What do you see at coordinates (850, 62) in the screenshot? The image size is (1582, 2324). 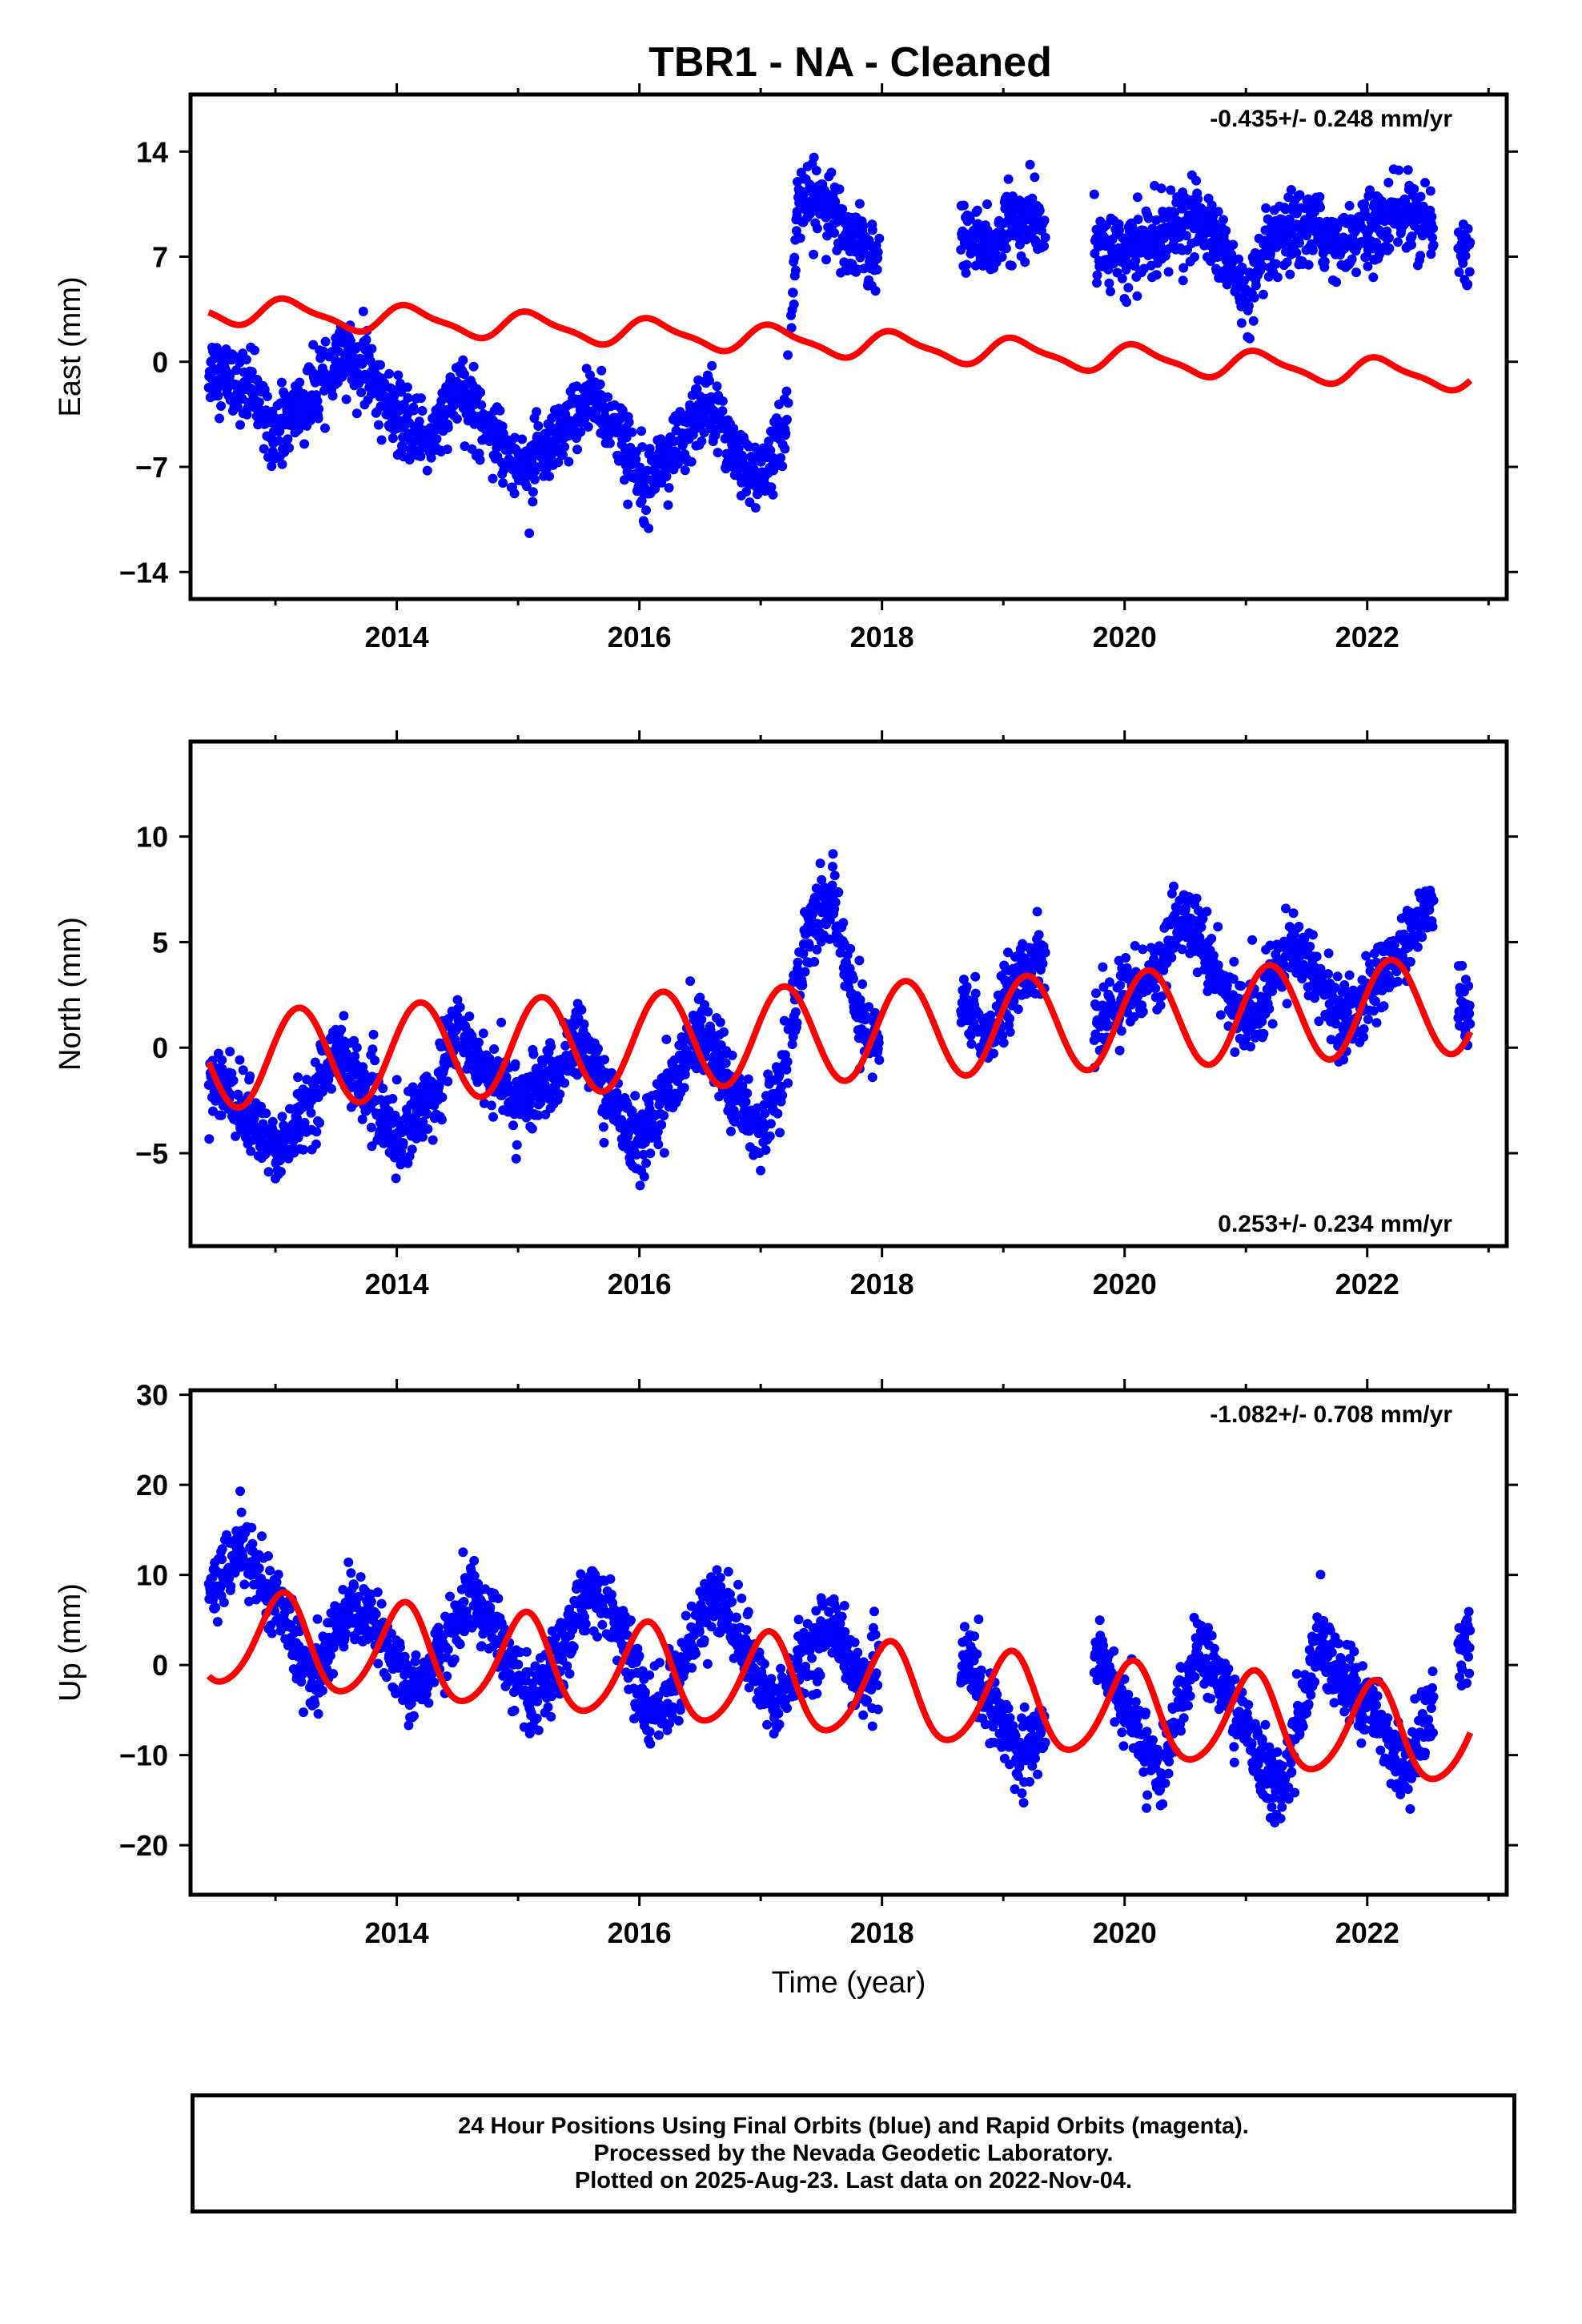 I see `chart-title: TBR1 - NA - Cleaned` at bounding box center [850, 62].